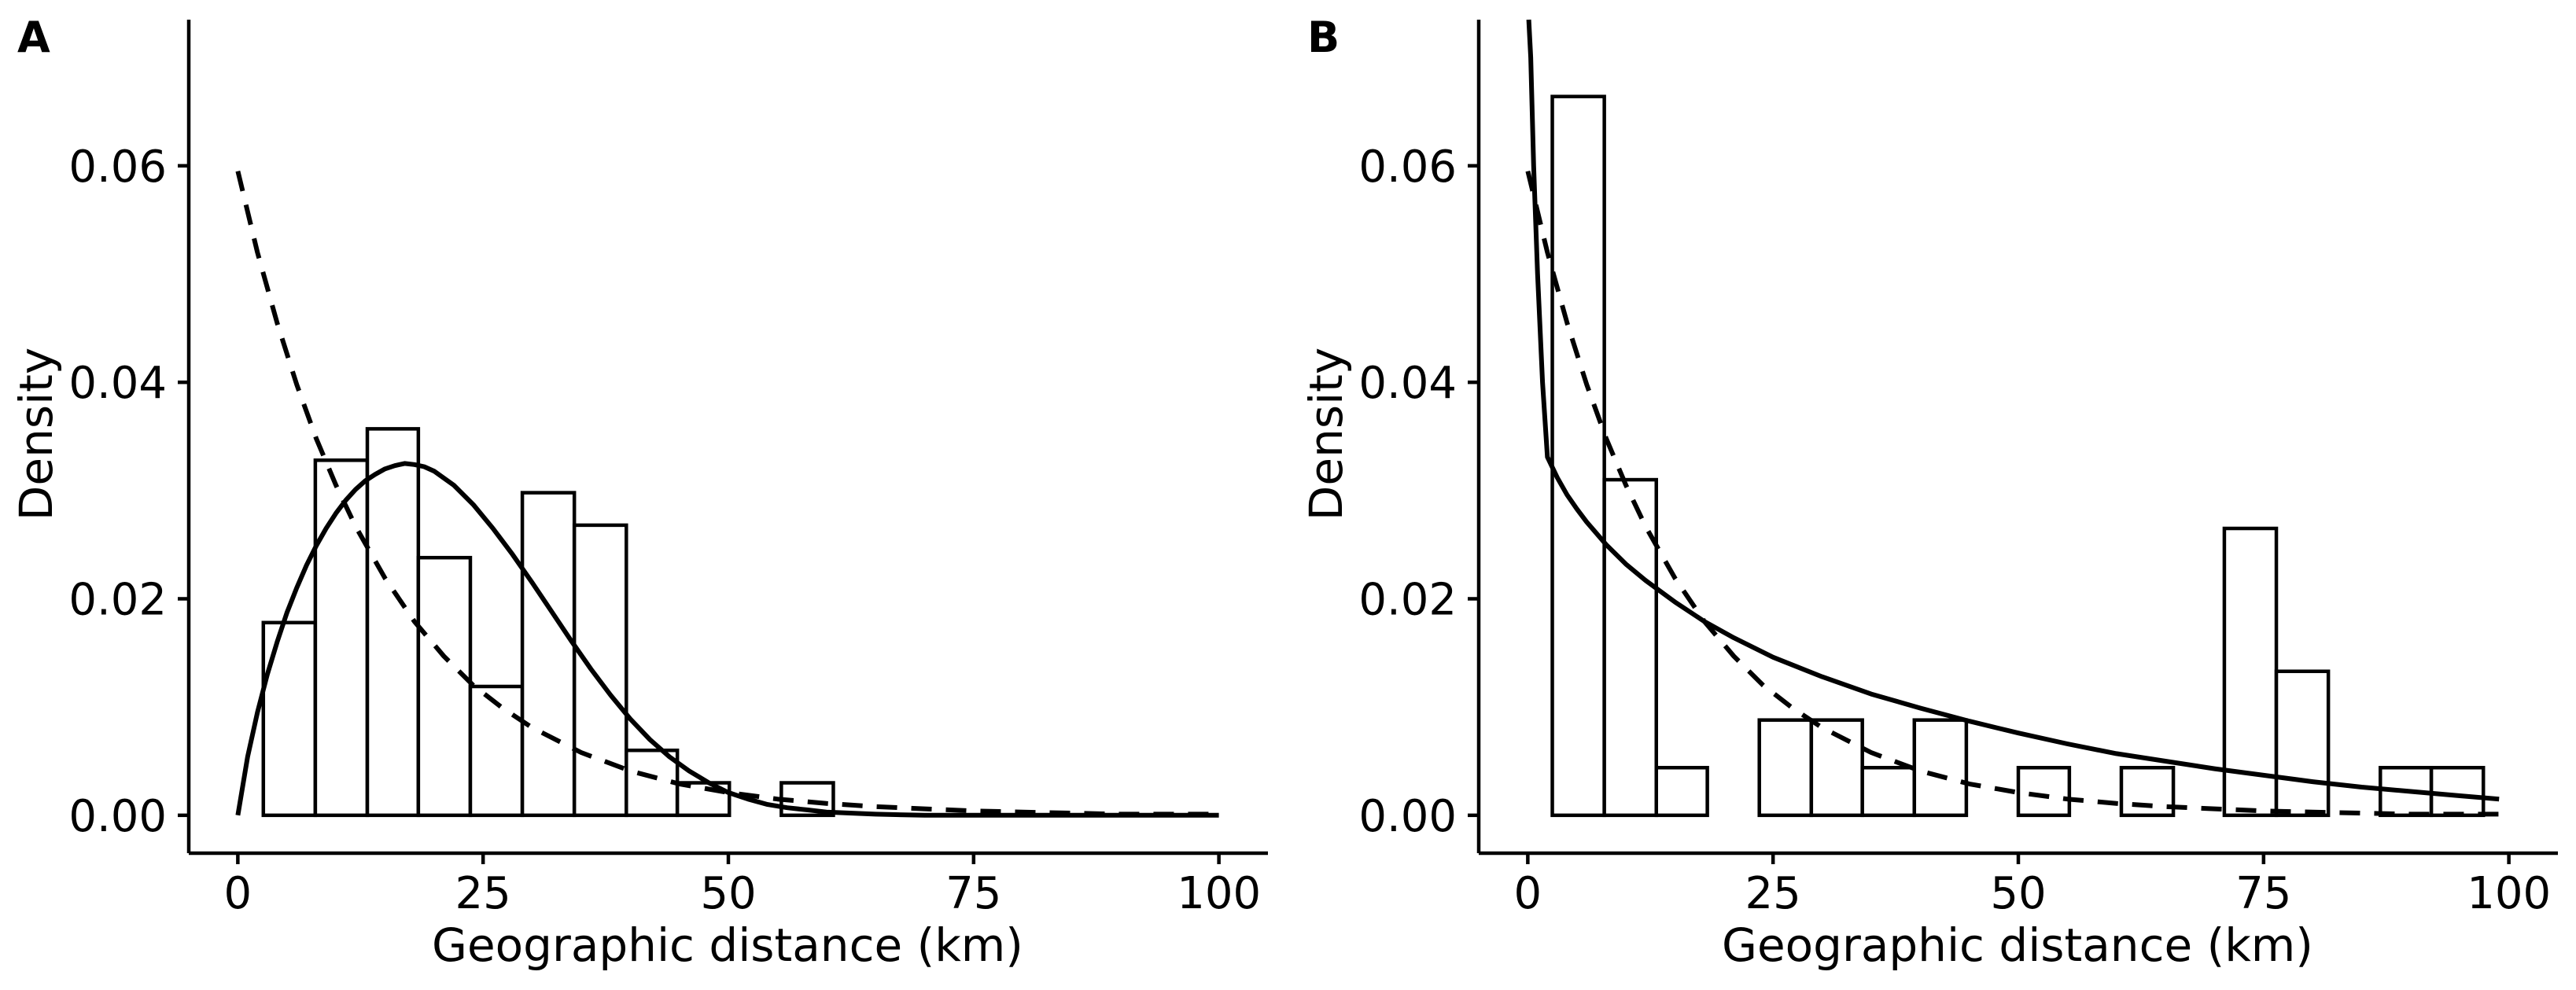 This screenshot has height=990, width=2576. Describe the element at coordinates (1773, 893) in the screenshot. I see `panel-b-xtick-label-1: 25` at that location.